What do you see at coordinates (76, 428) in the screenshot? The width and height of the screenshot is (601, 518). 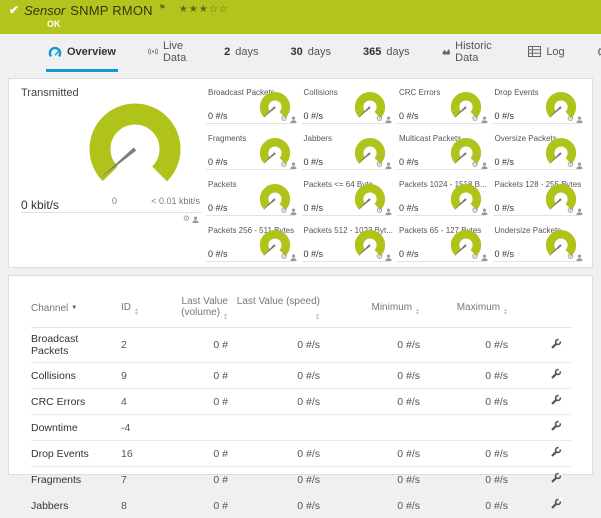 I see `channel-name: Downtime` at bounding box center [76, 428].